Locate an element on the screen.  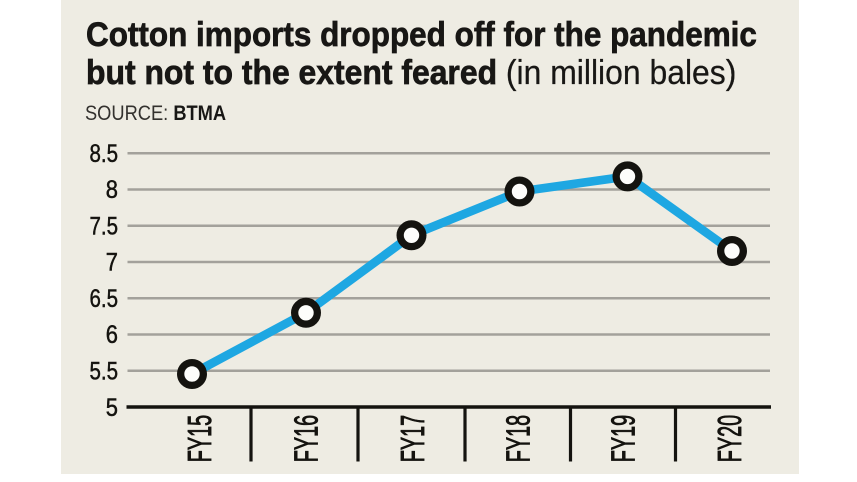
svg-text: FY18 is located at coordinates (518, 438).